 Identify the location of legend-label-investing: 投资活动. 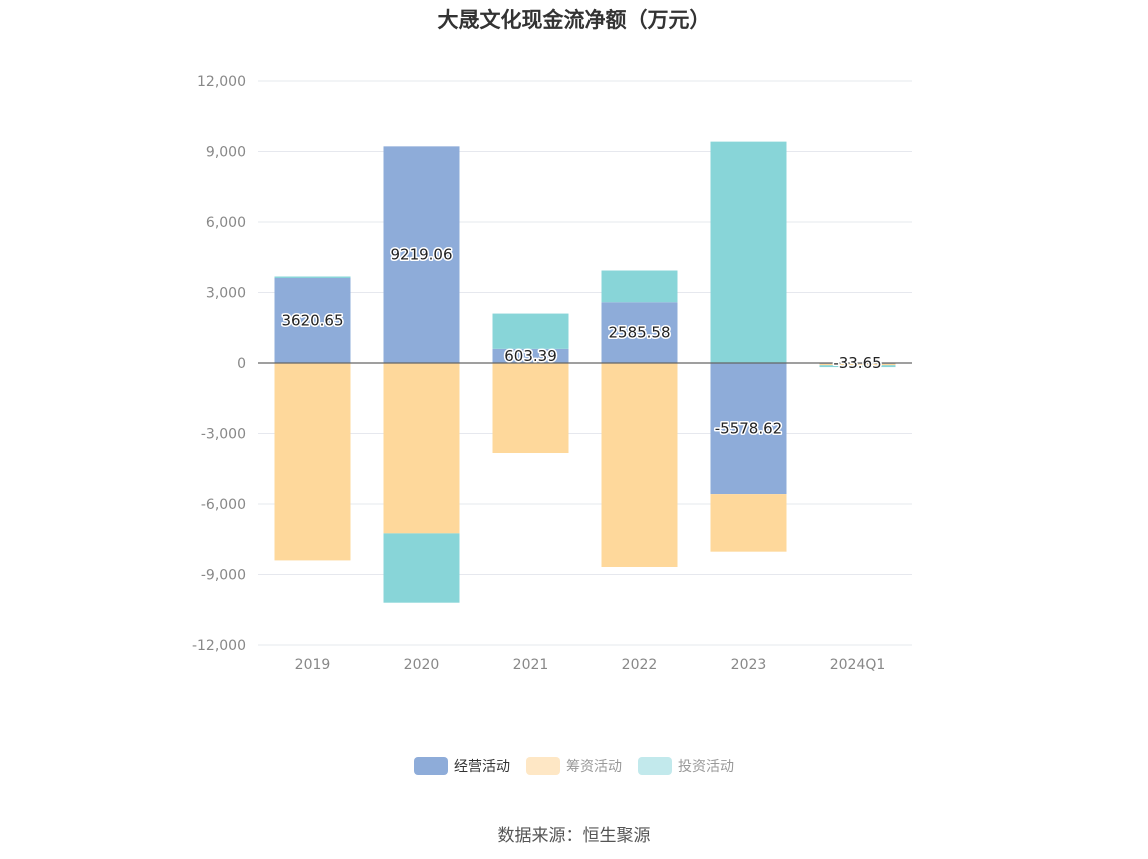
(706, 767).